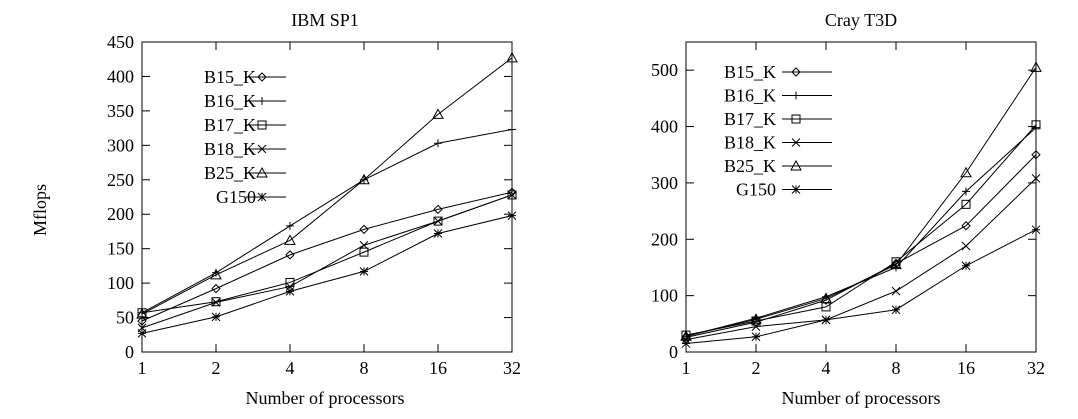  I want to click on y-tick-label: 50, so click(125, 318).